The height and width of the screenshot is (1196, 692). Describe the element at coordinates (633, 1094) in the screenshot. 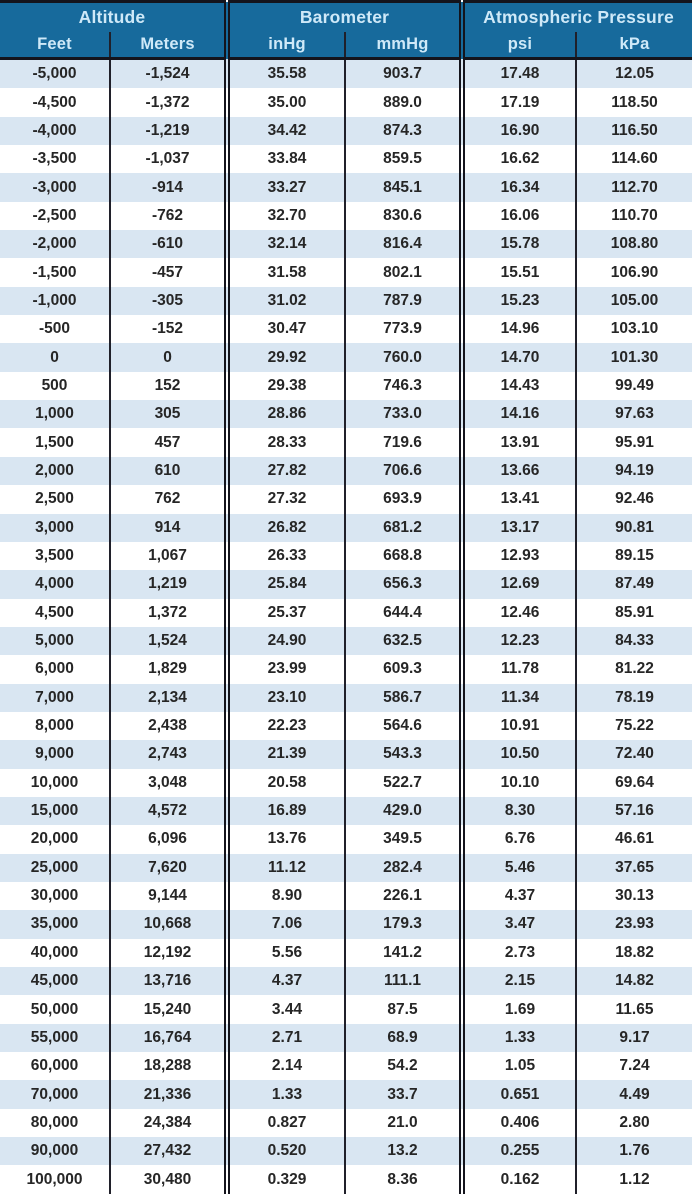

I see `table-cell: 4.49` at that location.